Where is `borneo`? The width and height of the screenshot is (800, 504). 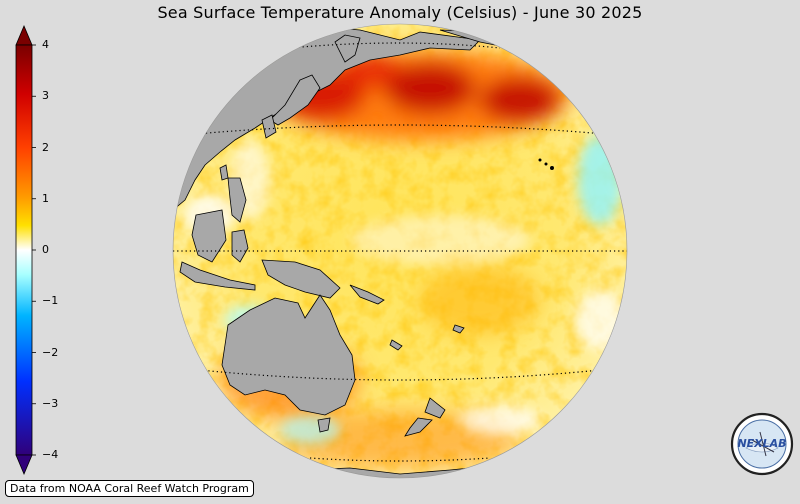 borneo is located at coordinates (209, 236).